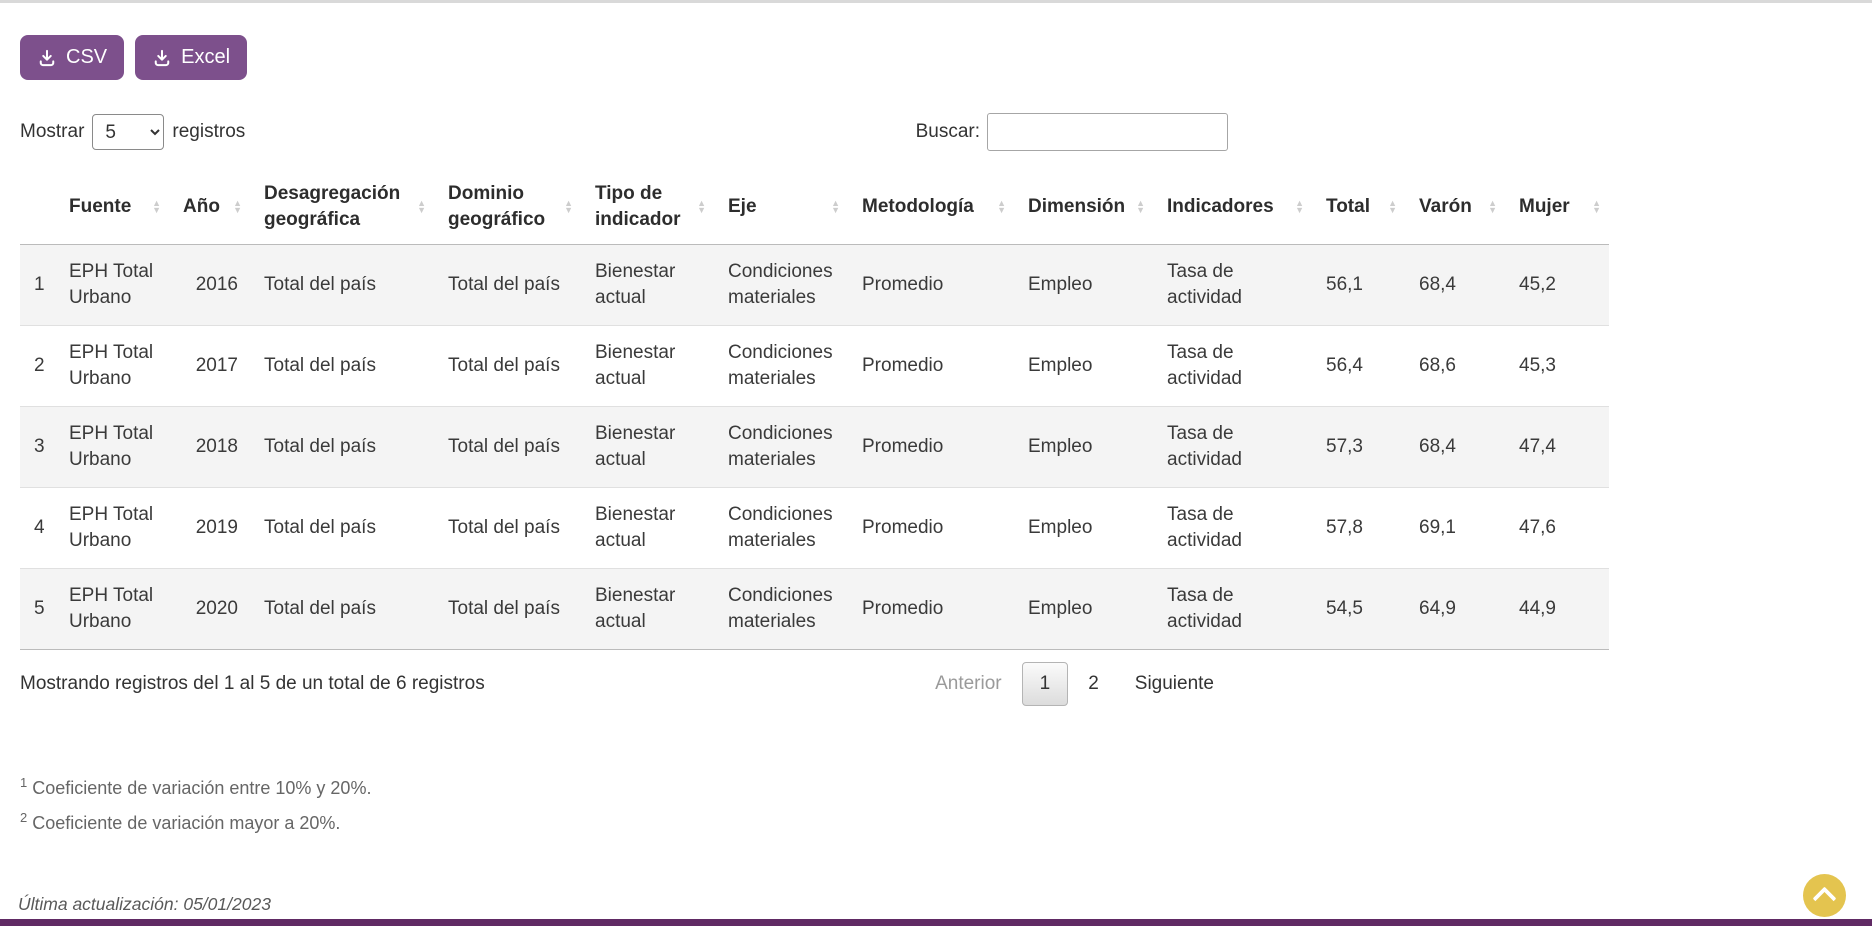  Describe the element at coordinates (936, 820) in the screenshot. I see `footnote-2: 2 Coeficiente de variación mayor a 20%.` at that location.